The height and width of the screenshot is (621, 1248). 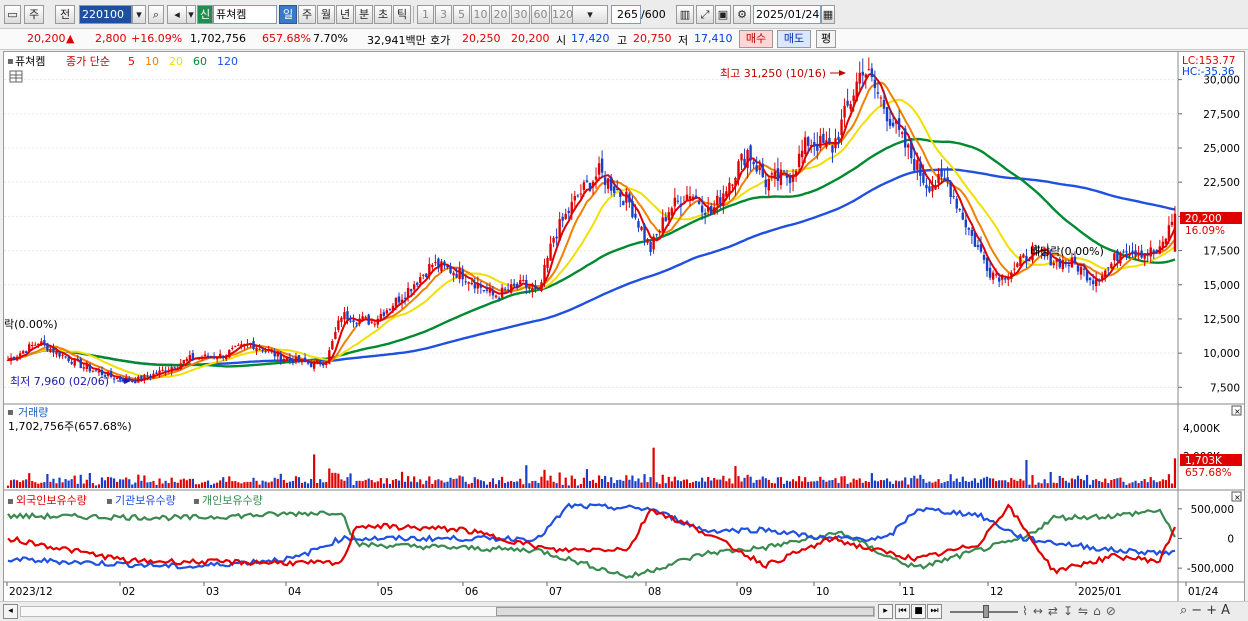 What do you see at coordinates (10, 611) in the screenshot?
I see `scroll-left-icon: ◂` at bounding box center [10, 611].